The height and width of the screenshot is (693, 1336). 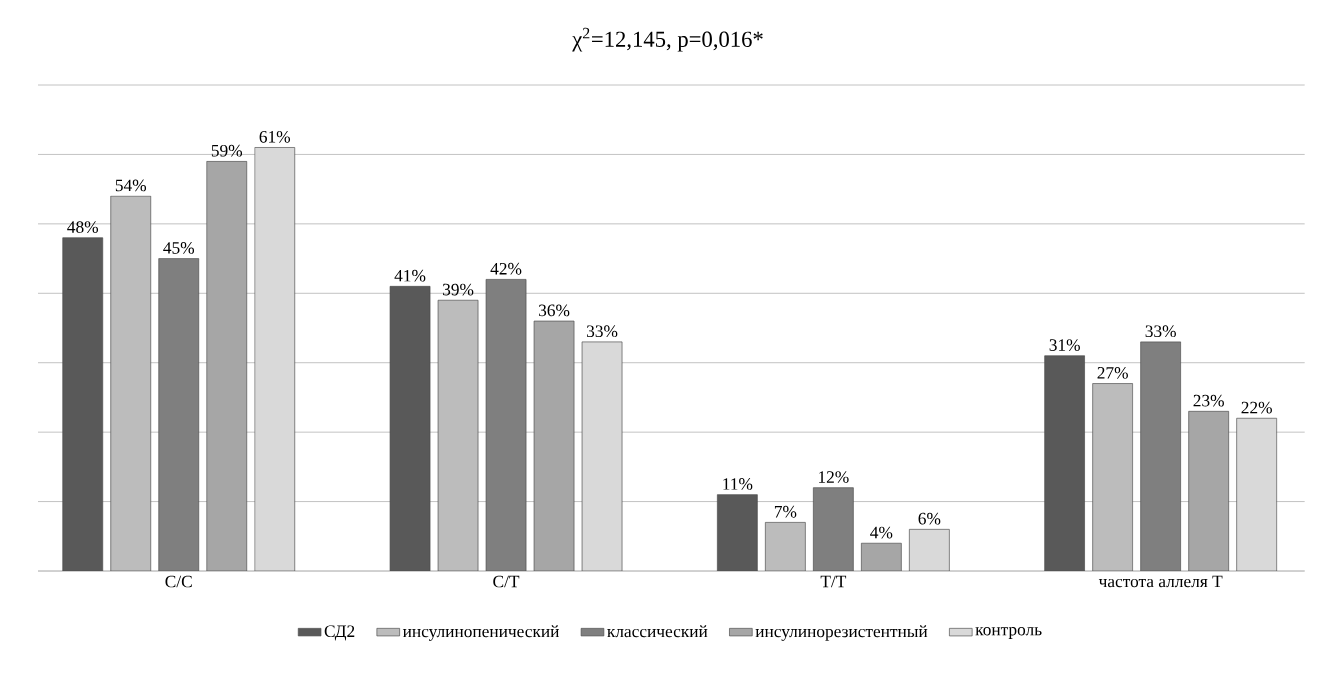 I want to click on data-label: 48%, so click(x=83, y=227).